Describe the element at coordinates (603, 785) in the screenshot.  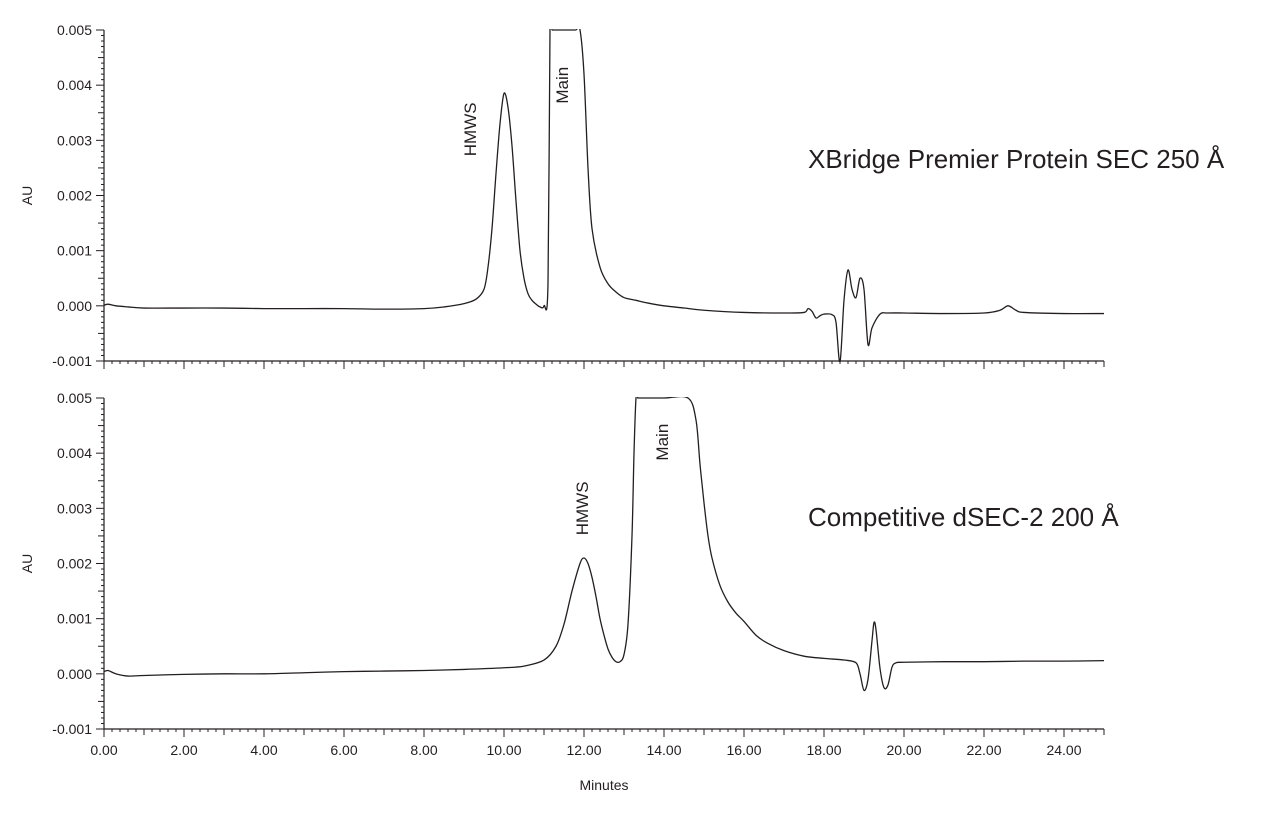
I see `x-axis-title: Minutes` at that location.